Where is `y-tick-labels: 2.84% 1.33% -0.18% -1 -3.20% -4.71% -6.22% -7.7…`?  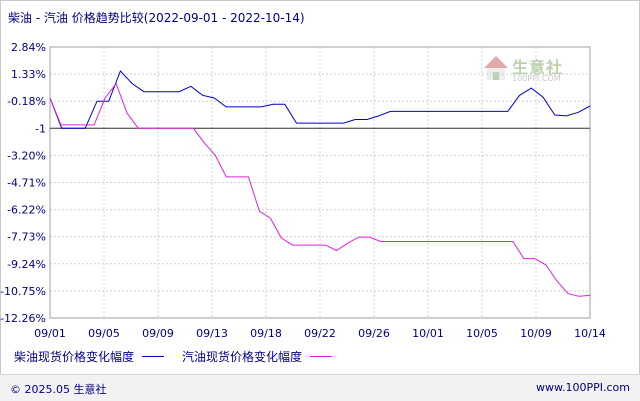 y-tick-labels: 2.84% 1.33% -0.18% -1 -3.20% -4.71% -6.22% -7.7… is located at coordinates (23, 183).